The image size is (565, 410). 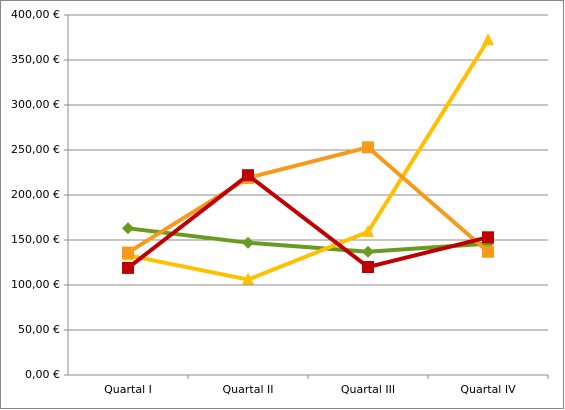 I want to click on y-tick-label: 0,00 €, so click(x=42, y=374).